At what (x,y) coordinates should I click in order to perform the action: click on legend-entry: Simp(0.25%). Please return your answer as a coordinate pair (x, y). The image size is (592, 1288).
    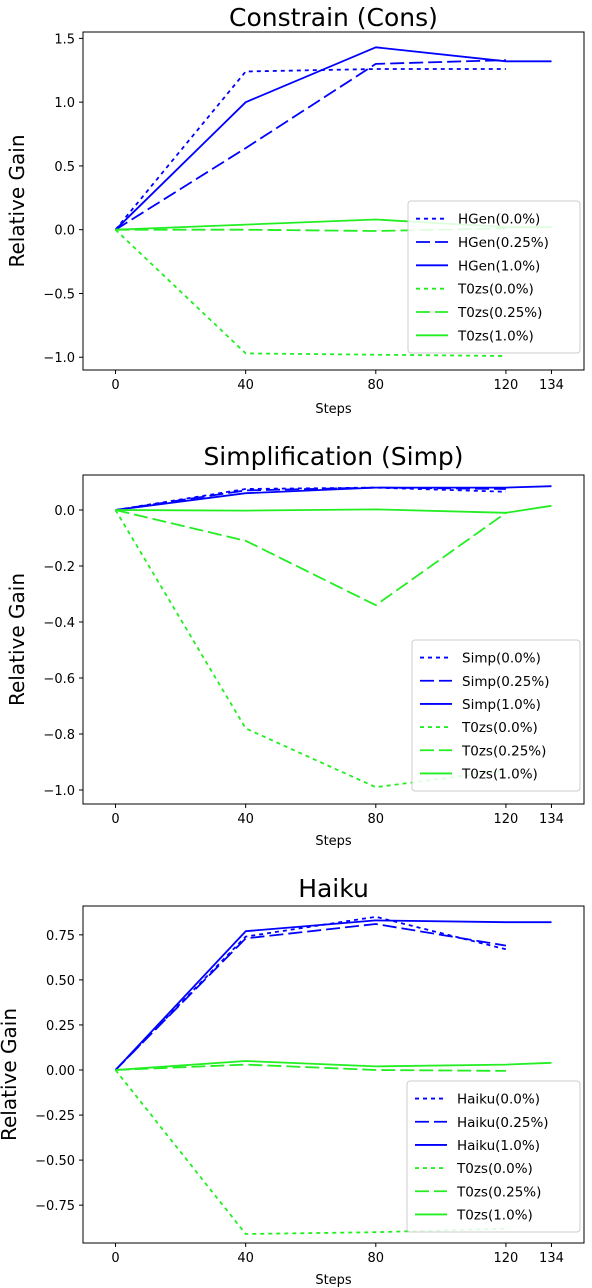
    Looking at the image, I should click on (505, 682).